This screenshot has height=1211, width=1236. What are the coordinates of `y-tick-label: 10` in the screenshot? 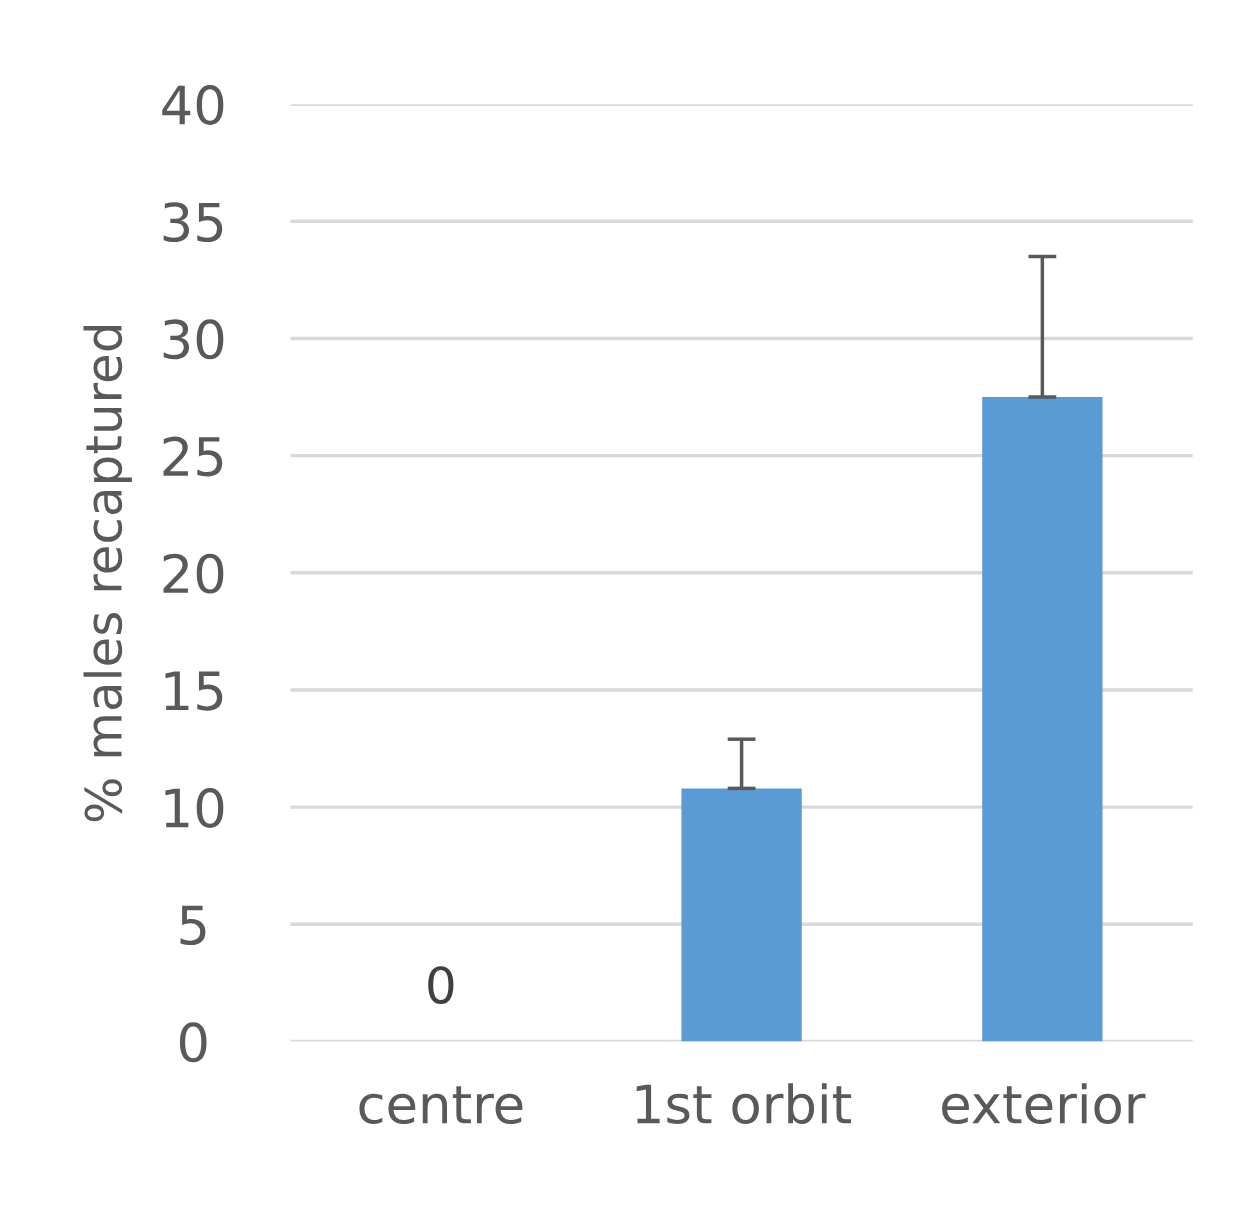 It's located at (194, 808).